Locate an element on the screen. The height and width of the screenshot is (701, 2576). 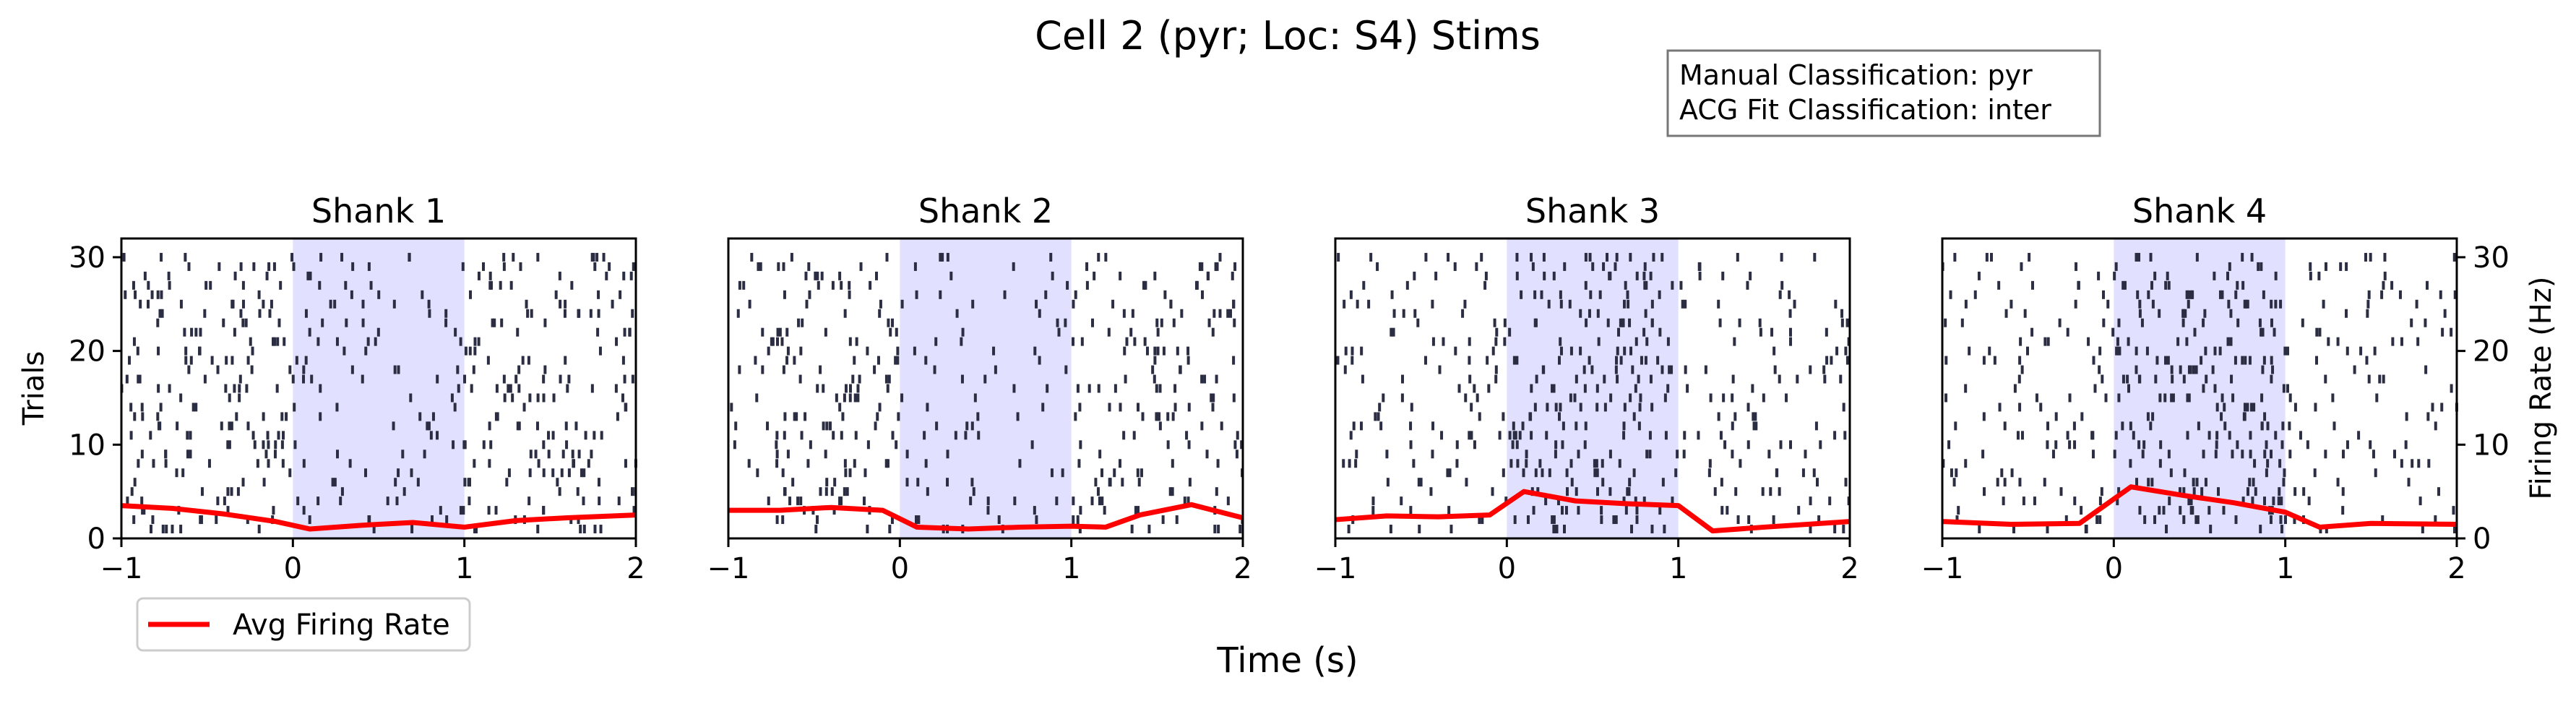
legend-frame is located at coordinates (303, 624).